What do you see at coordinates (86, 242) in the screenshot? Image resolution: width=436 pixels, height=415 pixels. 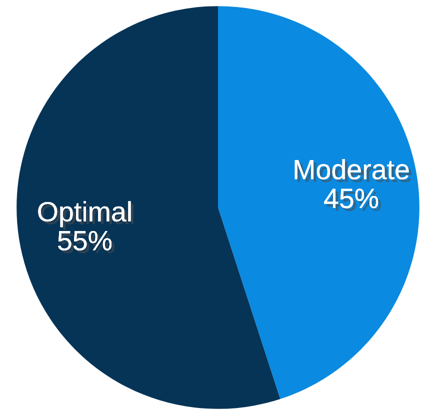 I see `data-label: 55%` at bounding box center [86, 242].